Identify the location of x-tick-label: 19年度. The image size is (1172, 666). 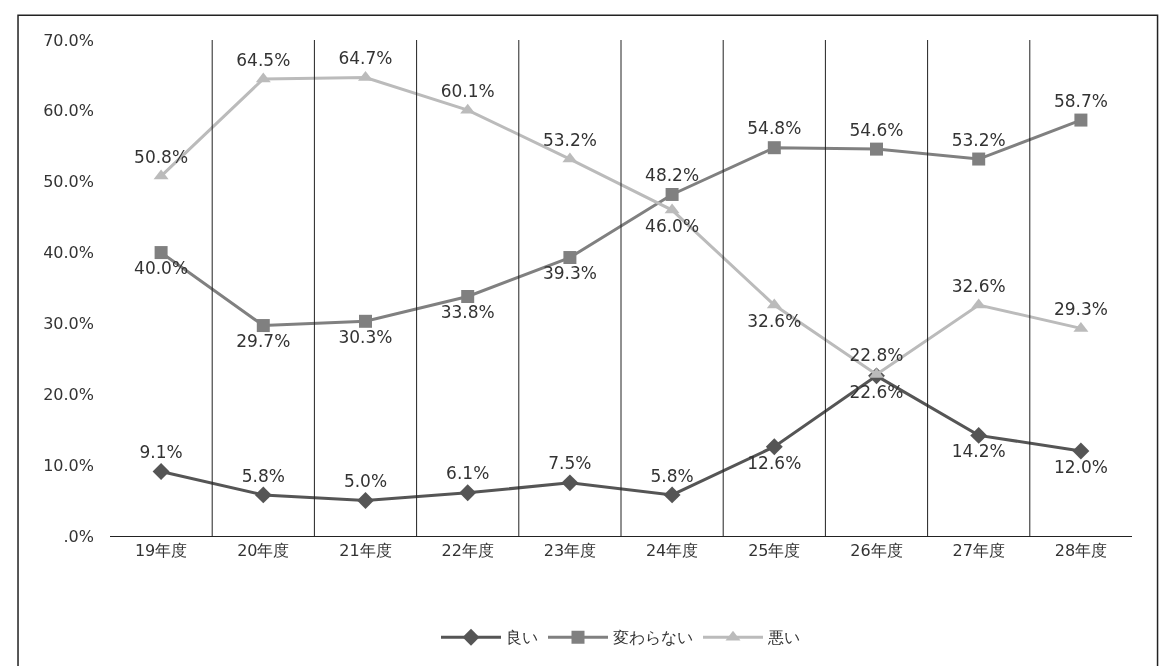
(161, 551).